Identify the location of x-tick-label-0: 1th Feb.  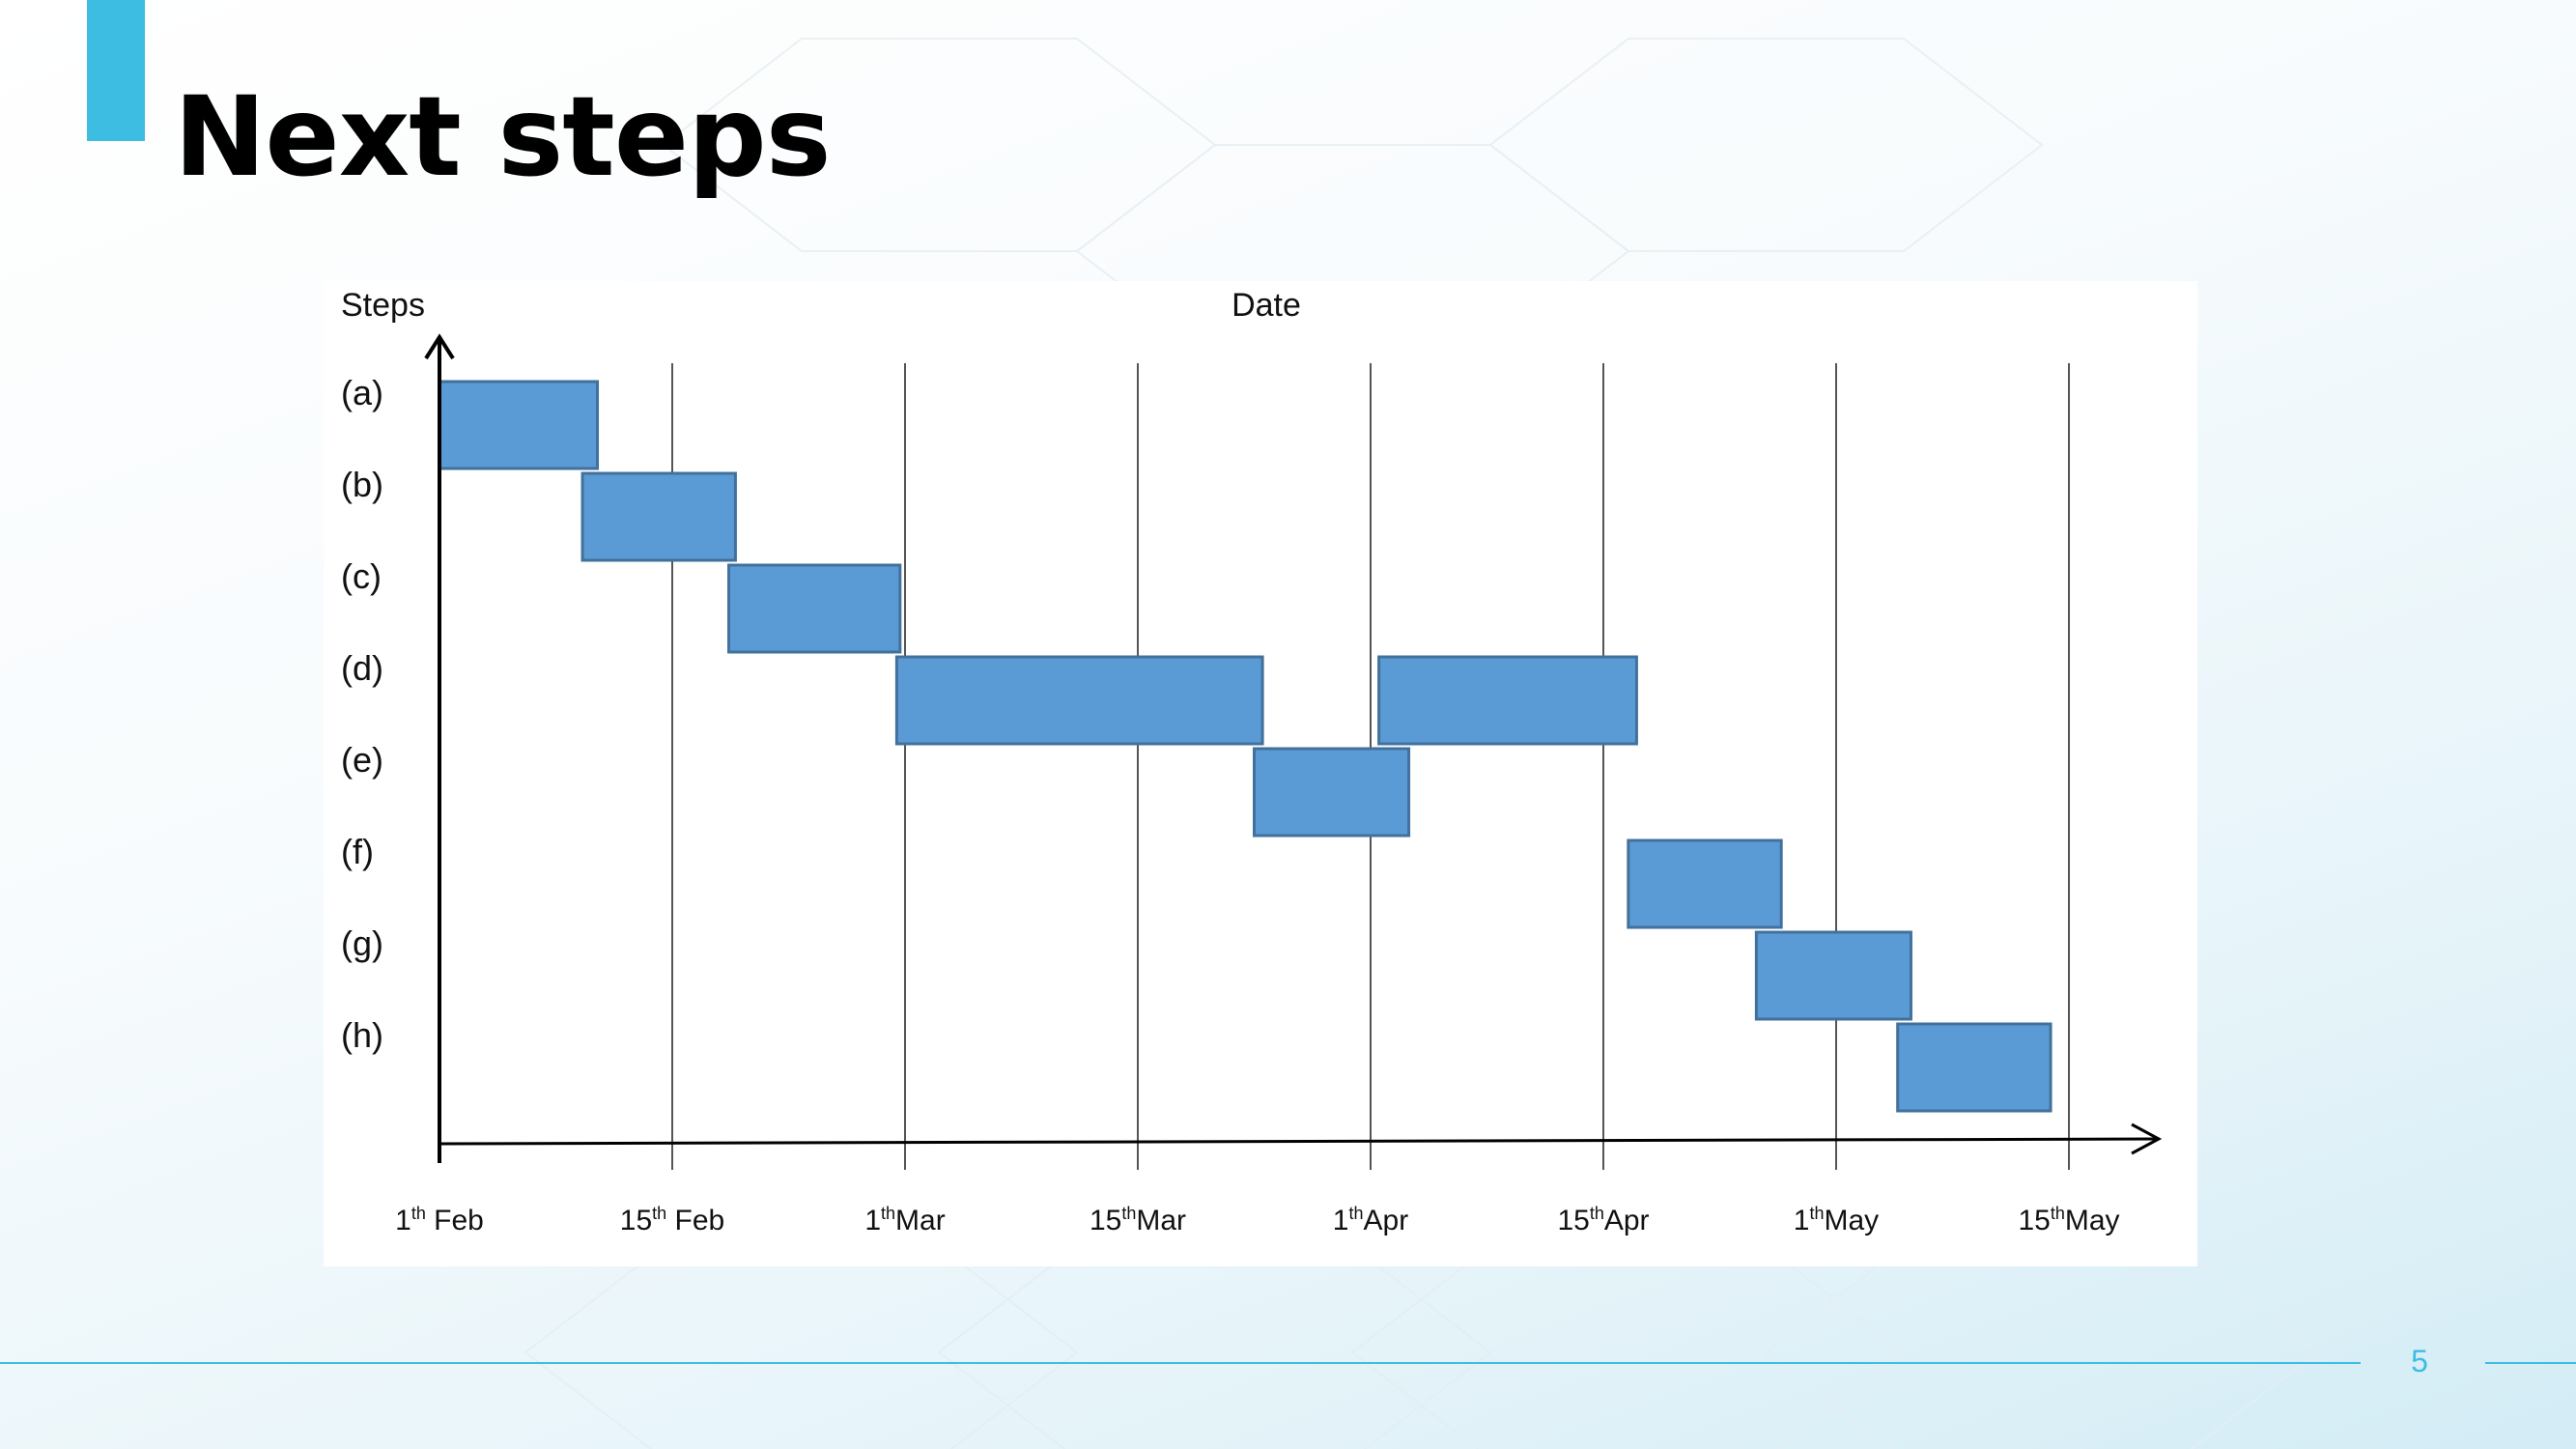
(439, 1220).